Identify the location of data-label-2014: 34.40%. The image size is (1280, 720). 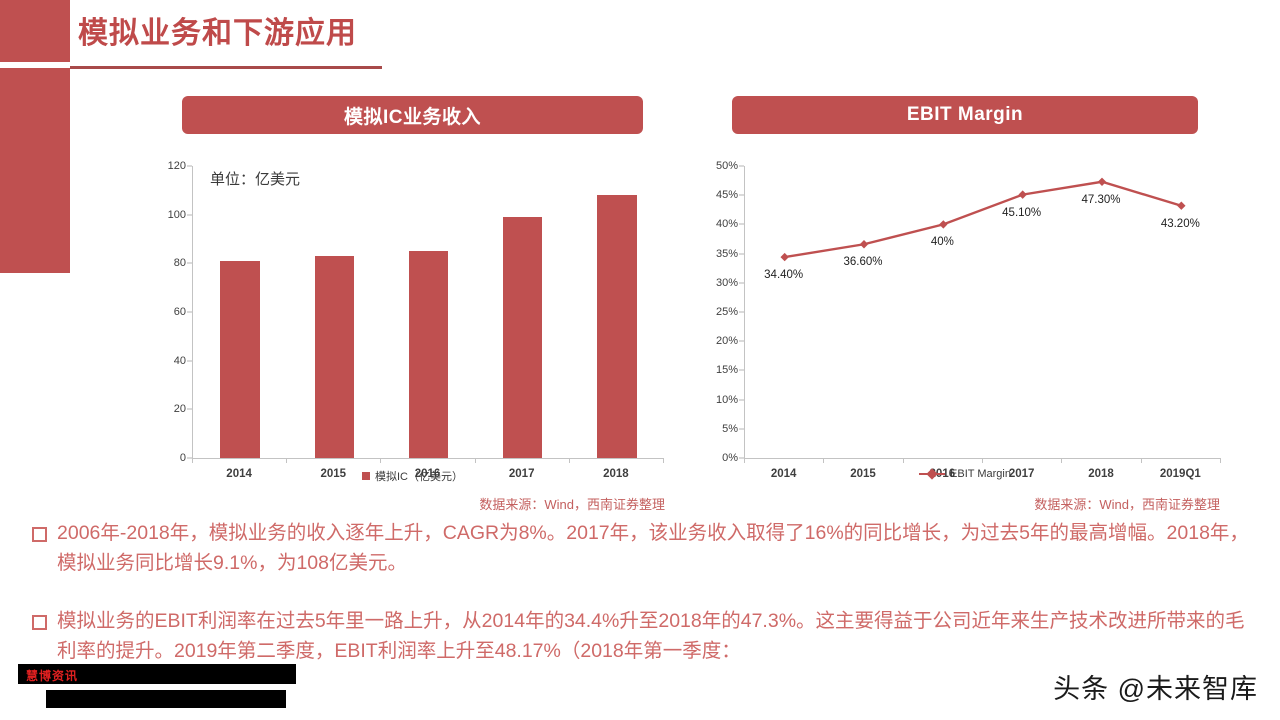
(784, 275).